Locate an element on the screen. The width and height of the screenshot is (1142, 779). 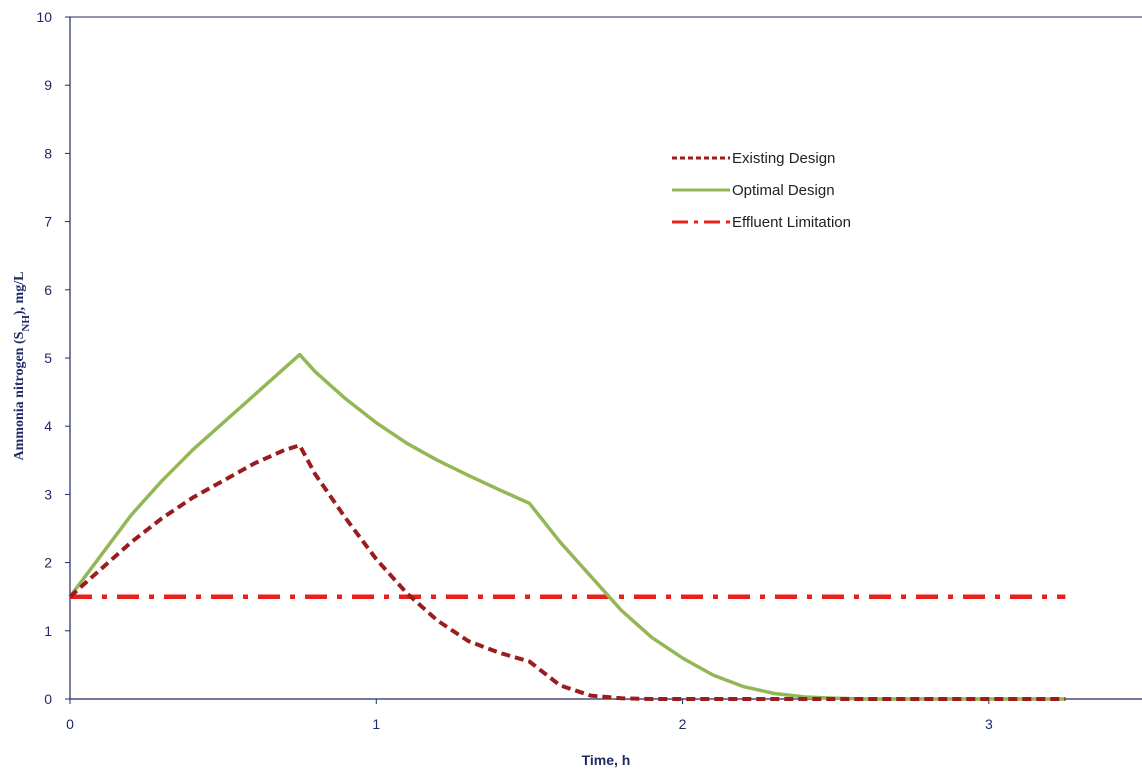
x-axis-title: Time, h is located at coordinates (606, 760).